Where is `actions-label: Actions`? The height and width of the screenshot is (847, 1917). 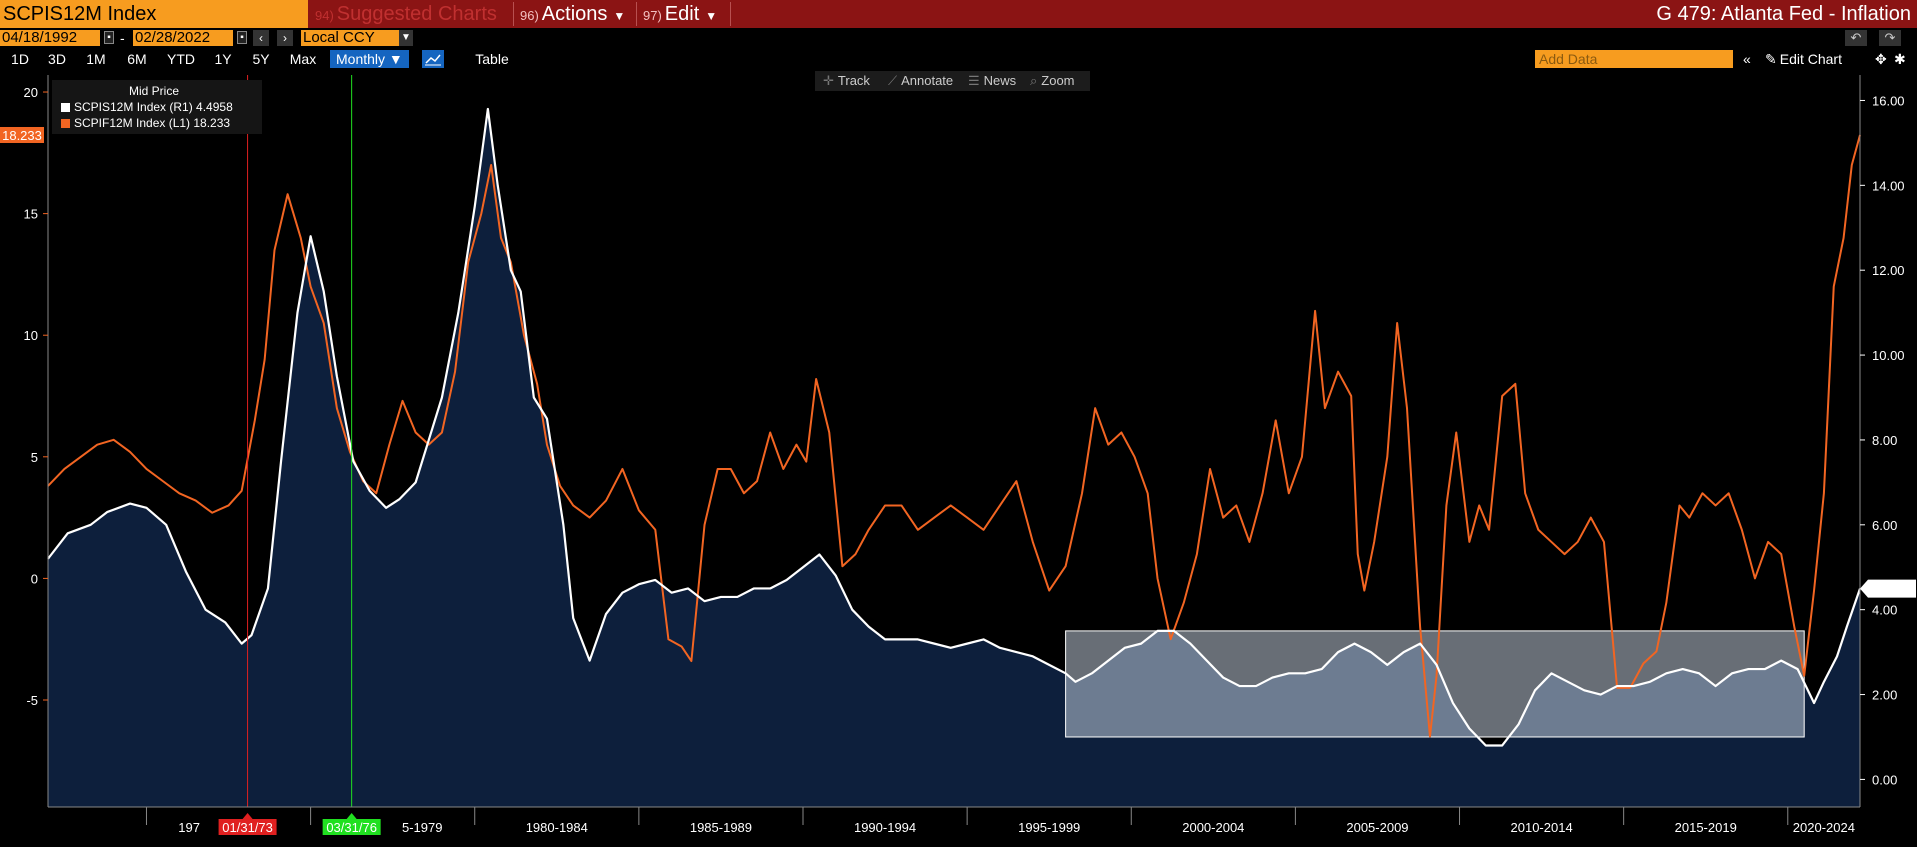 actions-label: Actions is located at coordinates (574, 14).